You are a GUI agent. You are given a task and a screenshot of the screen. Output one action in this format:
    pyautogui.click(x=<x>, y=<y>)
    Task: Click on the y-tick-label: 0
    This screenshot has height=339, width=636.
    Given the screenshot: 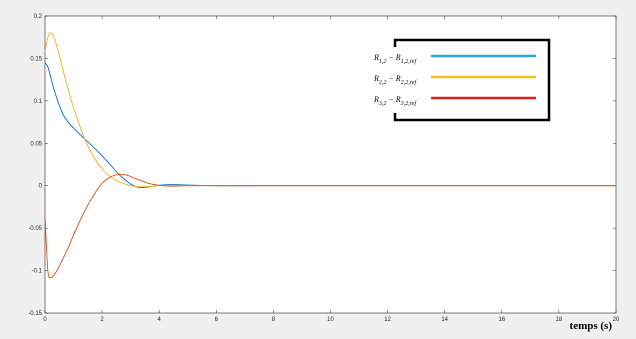 What is the action you would take?
    pyautogui.click(x=41, y=187)
    